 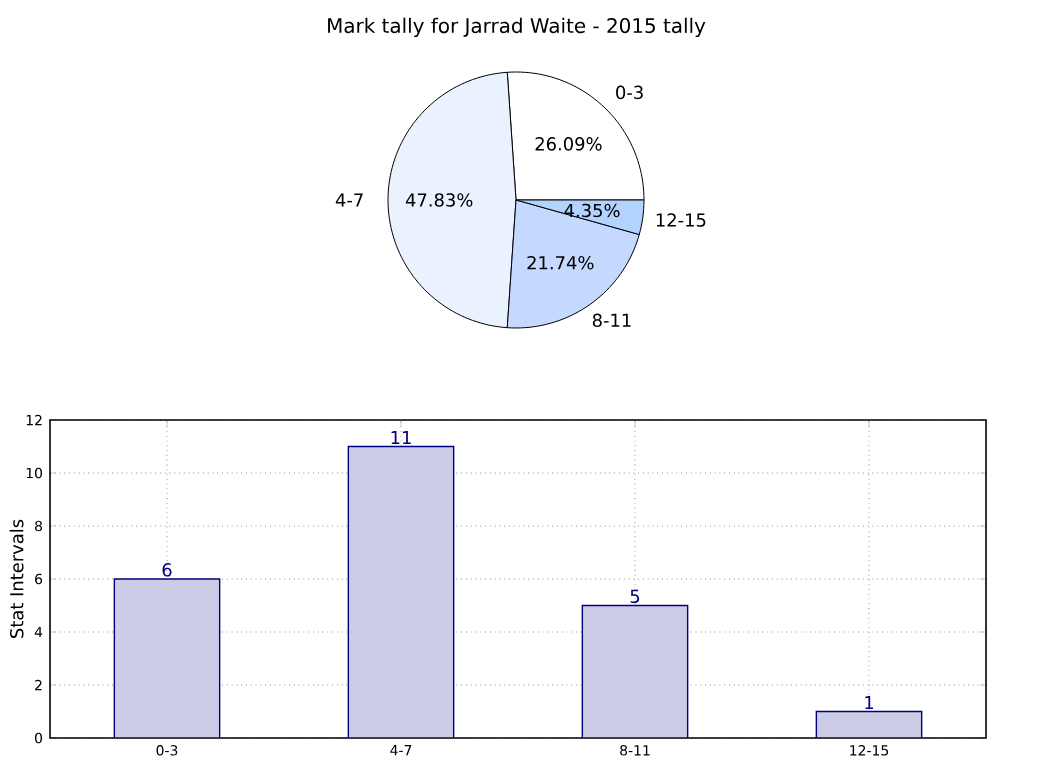 What do you see at coordinates (635, 596) in the screenshot?
I see `data-label: 5` at bounding box center [635, 596].